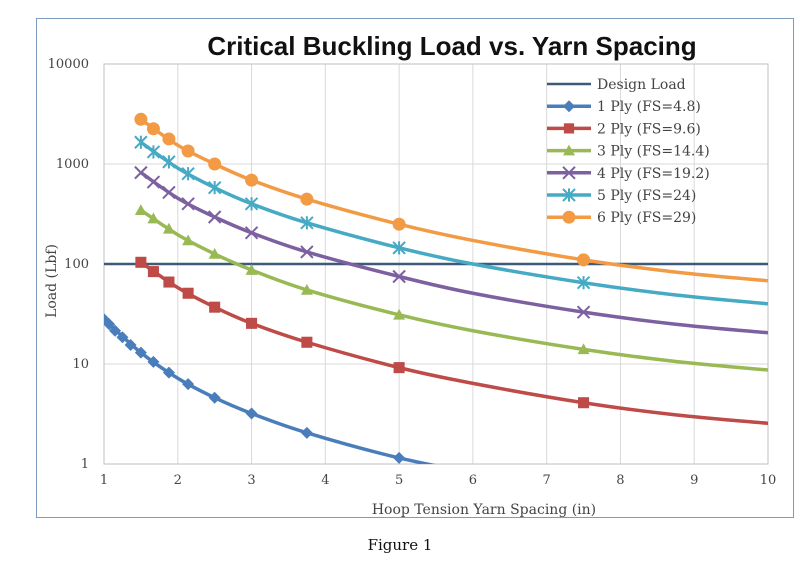 The image size is (800, 568). I want to click on legend-label: 3 Ply (FS=14.4), so click(653, 152).